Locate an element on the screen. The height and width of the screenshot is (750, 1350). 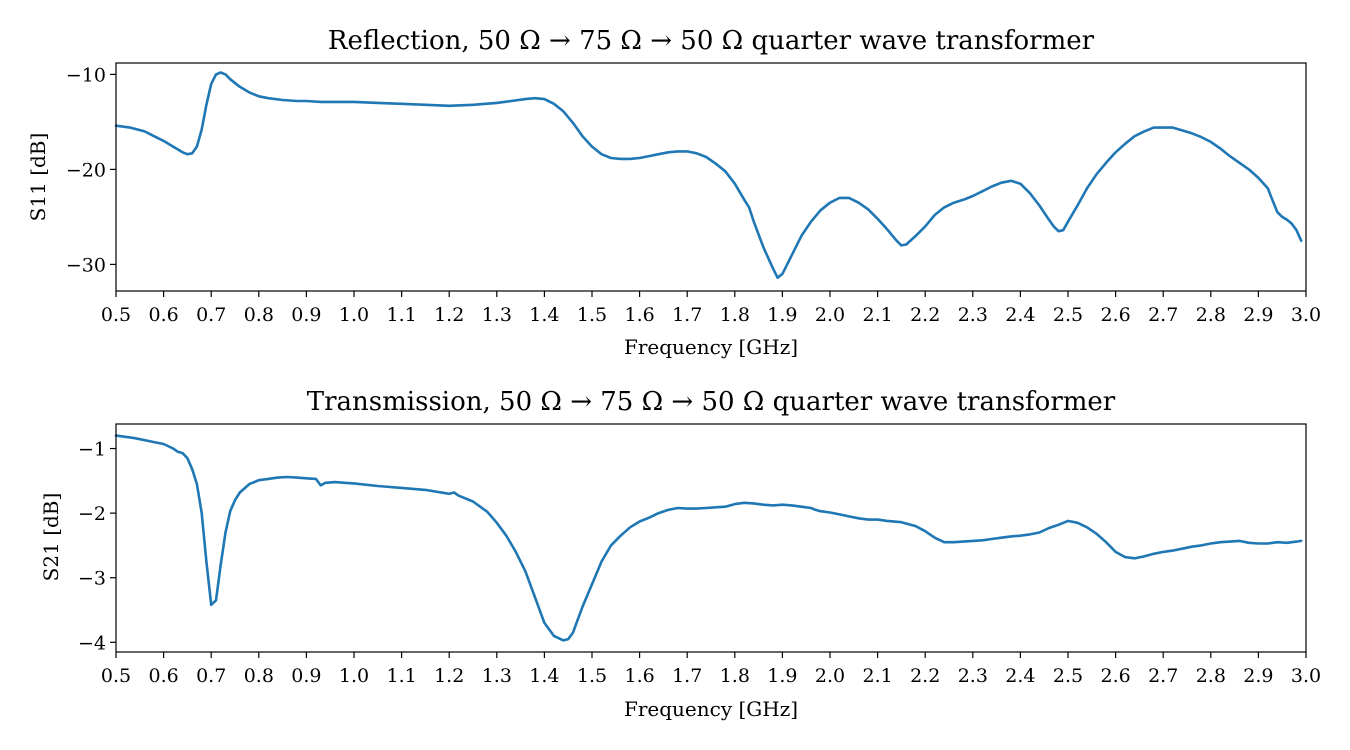
reflection-x-tick-label: 1.1 is located at coordinates (401, 315).